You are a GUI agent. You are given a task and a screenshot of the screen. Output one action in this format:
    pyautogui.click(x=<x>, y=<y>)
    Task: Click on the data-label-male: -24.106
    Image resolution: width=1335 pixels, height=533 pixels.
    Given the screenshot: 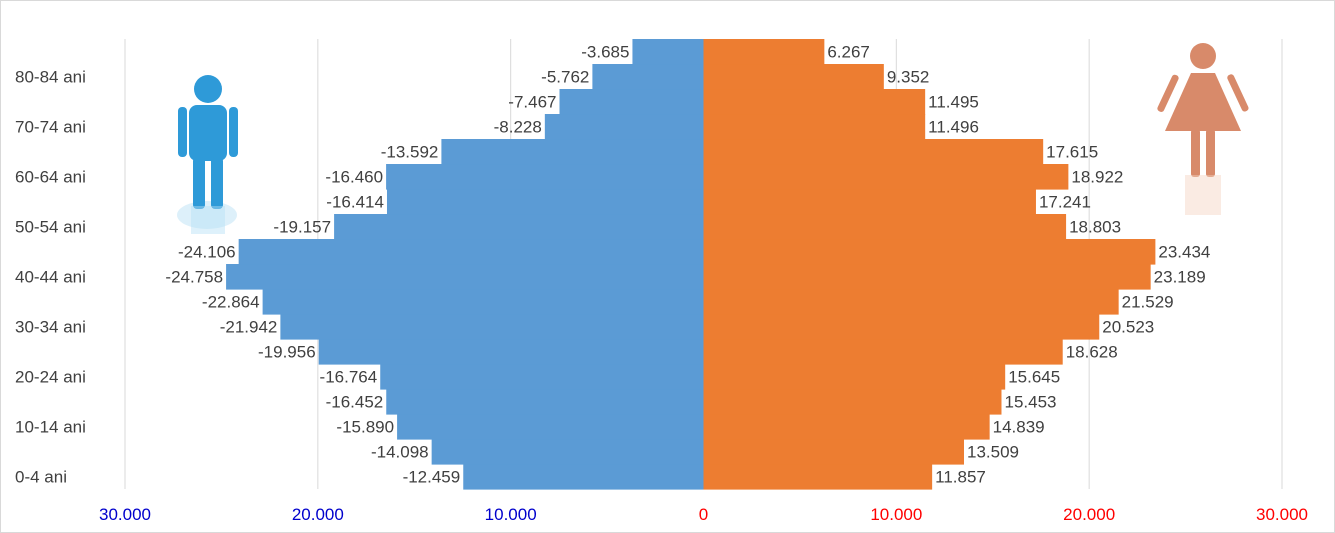 What is the action you would take?
    pyautogui.click(x=207, y=252)
    